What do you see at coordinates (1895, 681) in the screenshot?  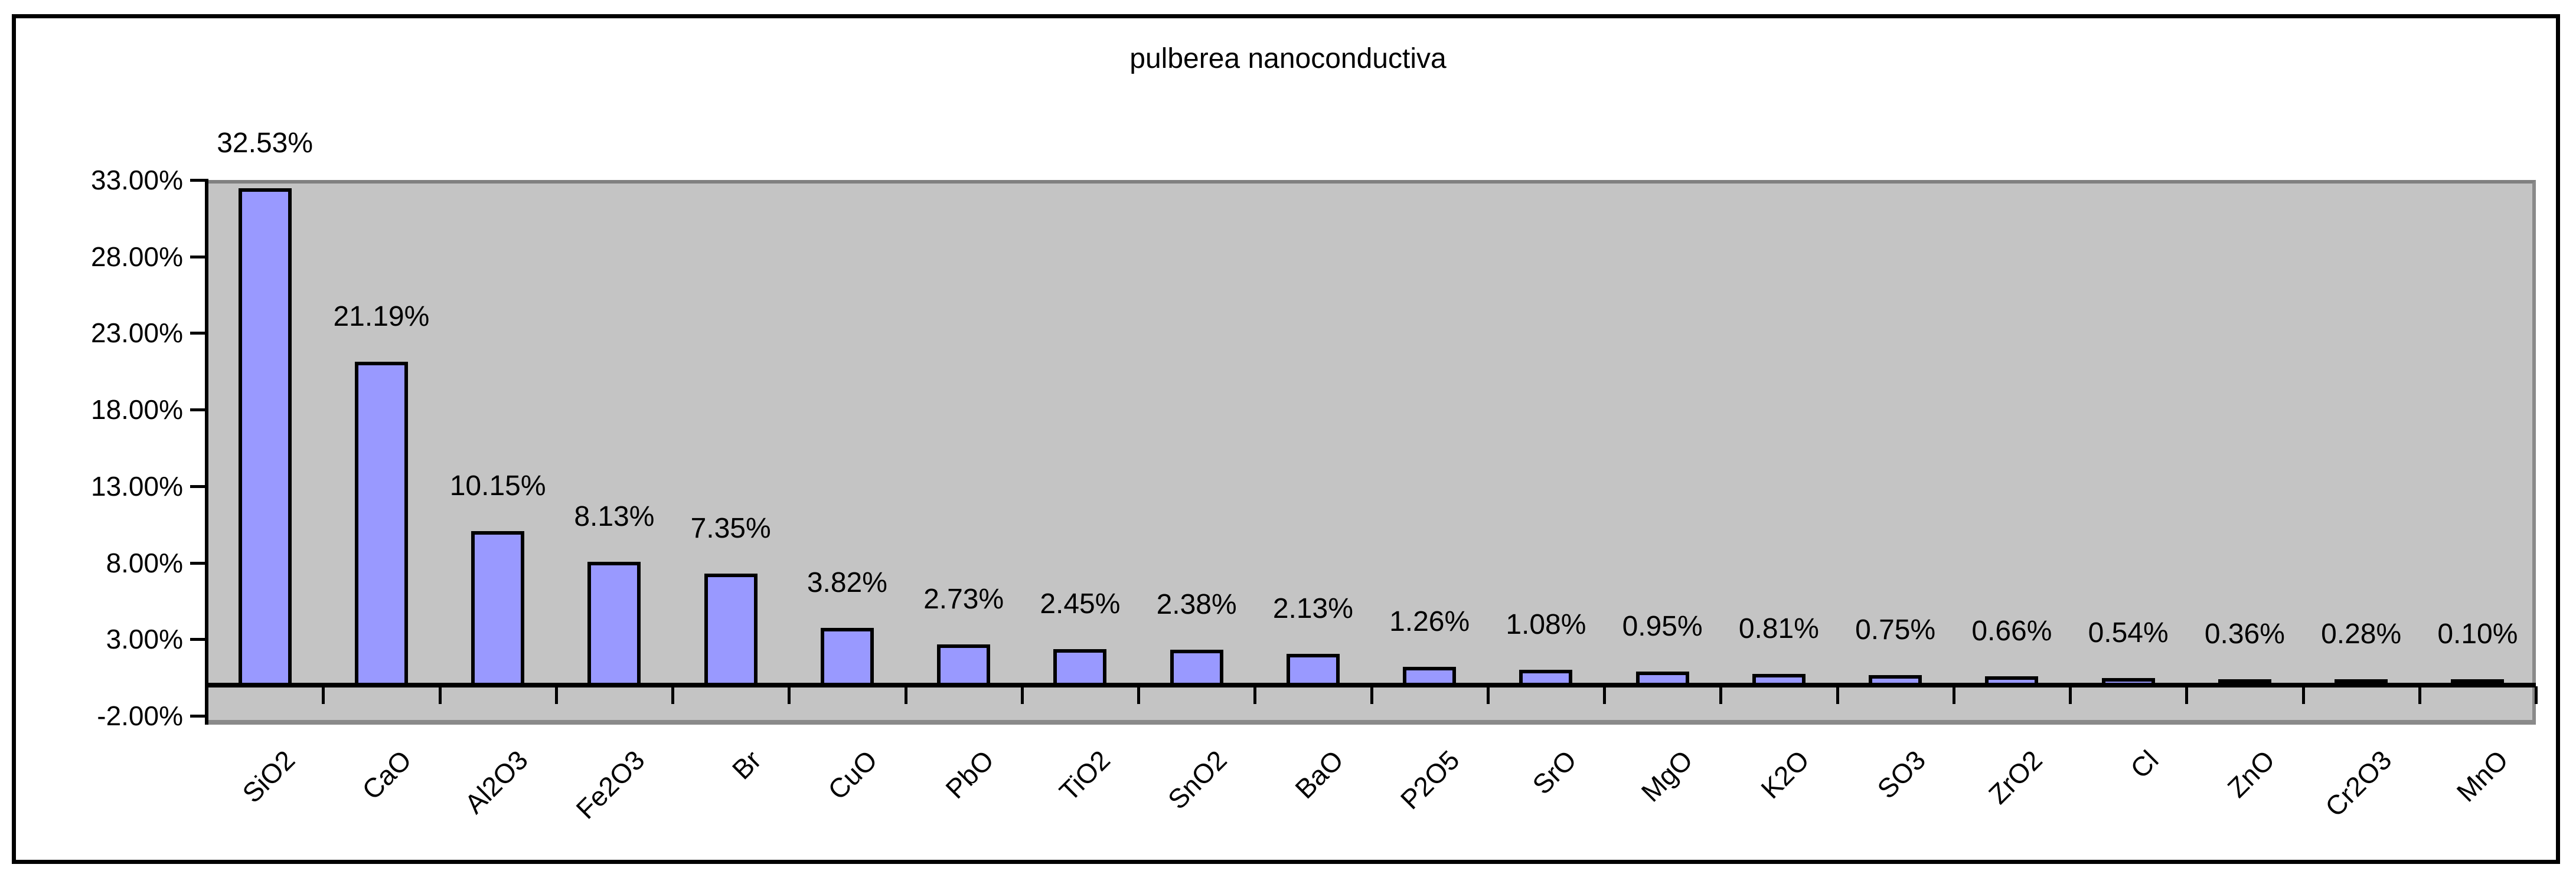 I see `bar-SO3` at bounding box center [1895, 681].